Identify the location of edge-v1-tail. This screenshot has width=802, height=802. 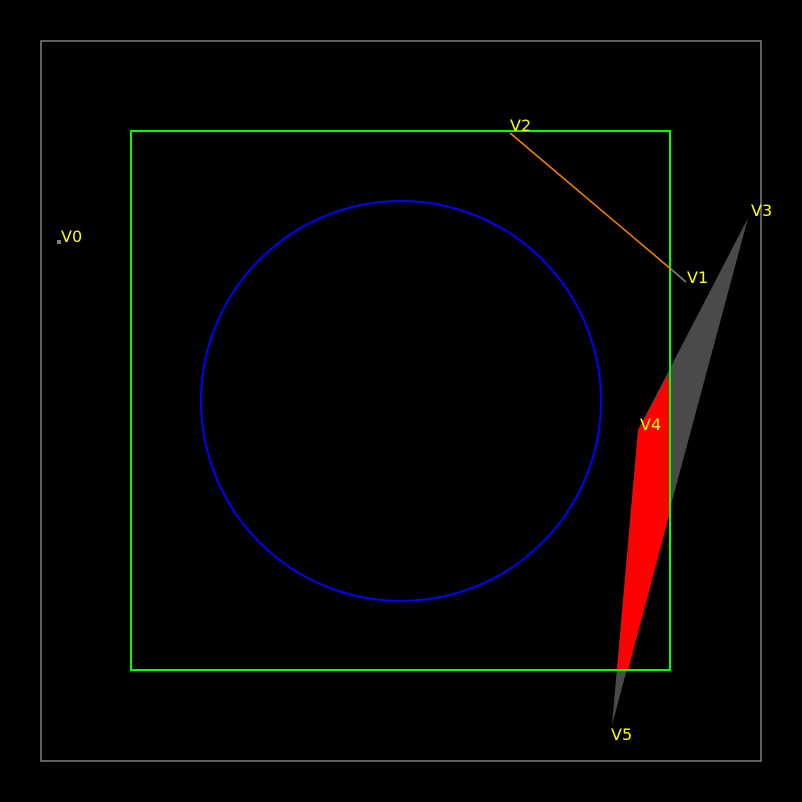
(679, 276).